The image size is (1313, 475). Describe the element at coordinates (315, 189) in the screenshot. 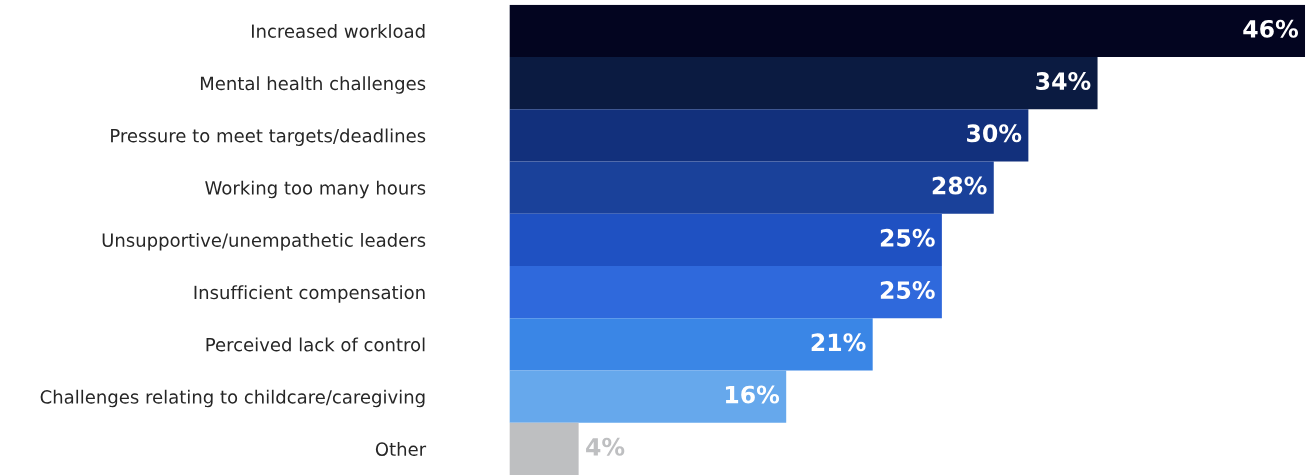

I see `y-tick-label: Working too many hours` at that location.